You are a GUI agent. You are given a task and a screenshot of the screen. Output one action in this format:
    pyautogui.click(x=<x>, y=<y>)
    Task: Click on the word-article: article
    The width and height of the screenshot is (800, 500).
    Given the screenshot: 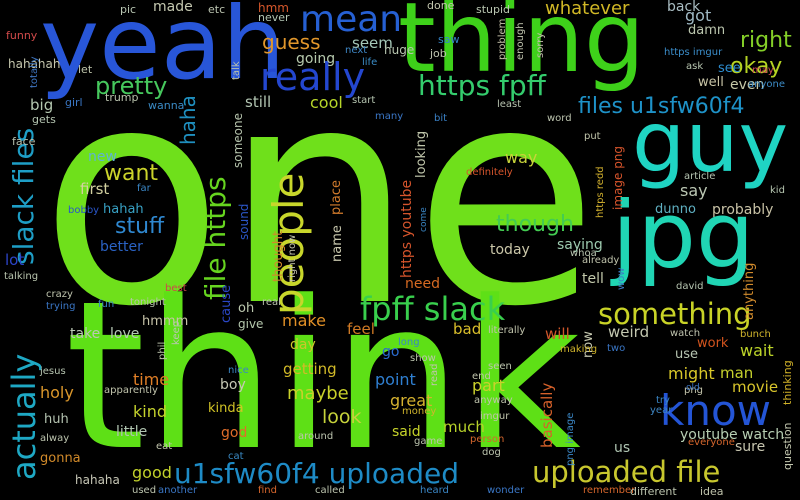 What is the action you would take?
    pyautogui.click(x=700, y=176)
    